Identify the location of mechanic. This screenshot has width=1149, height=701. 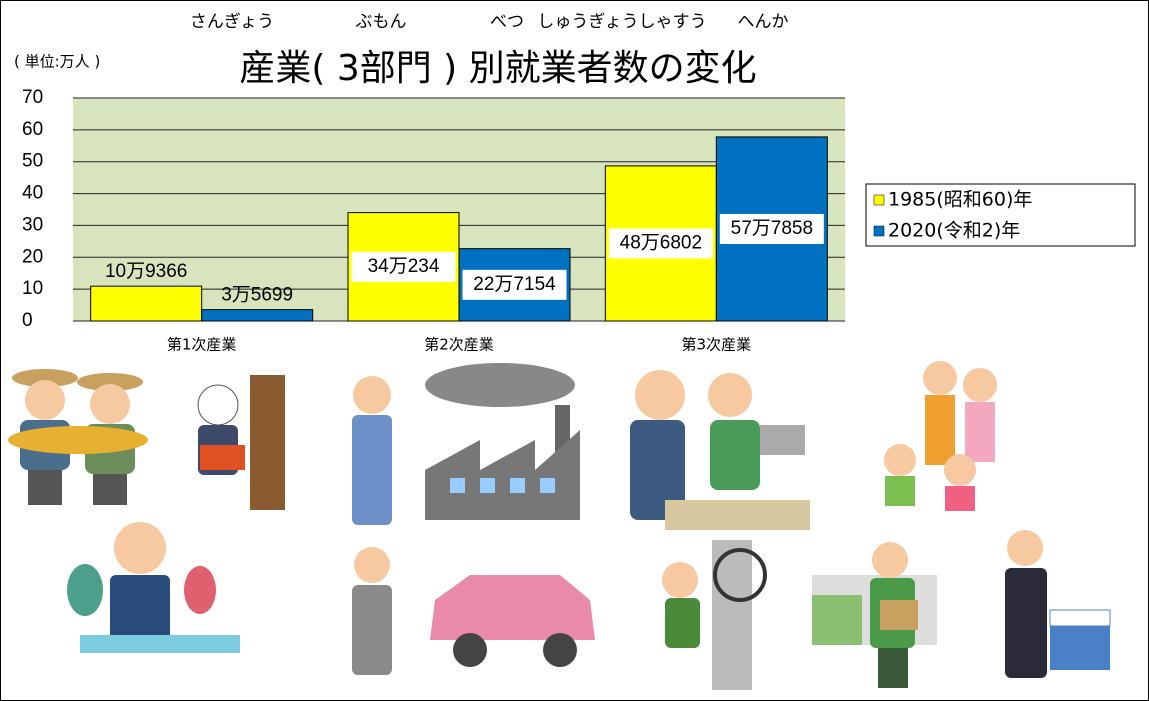
(372, 611).